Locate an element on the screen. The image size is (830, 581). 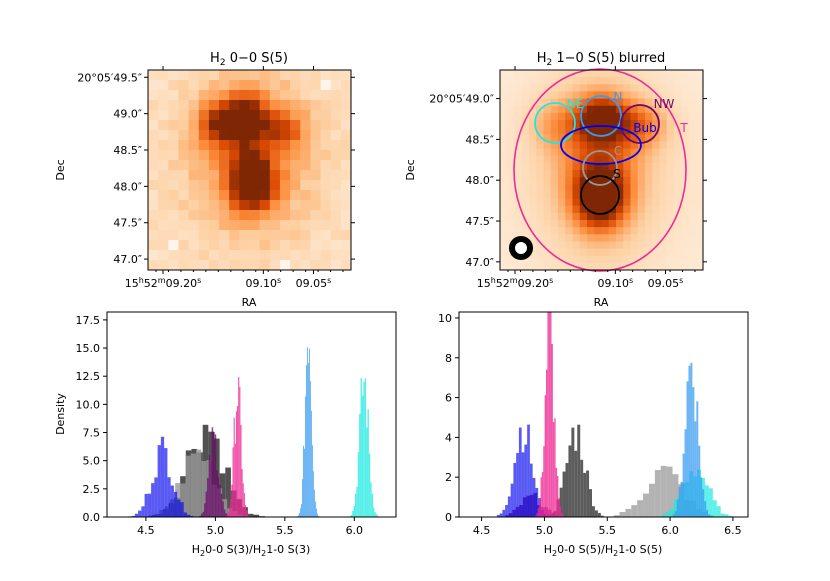
region-overlays is located at coordinates (598, 170).